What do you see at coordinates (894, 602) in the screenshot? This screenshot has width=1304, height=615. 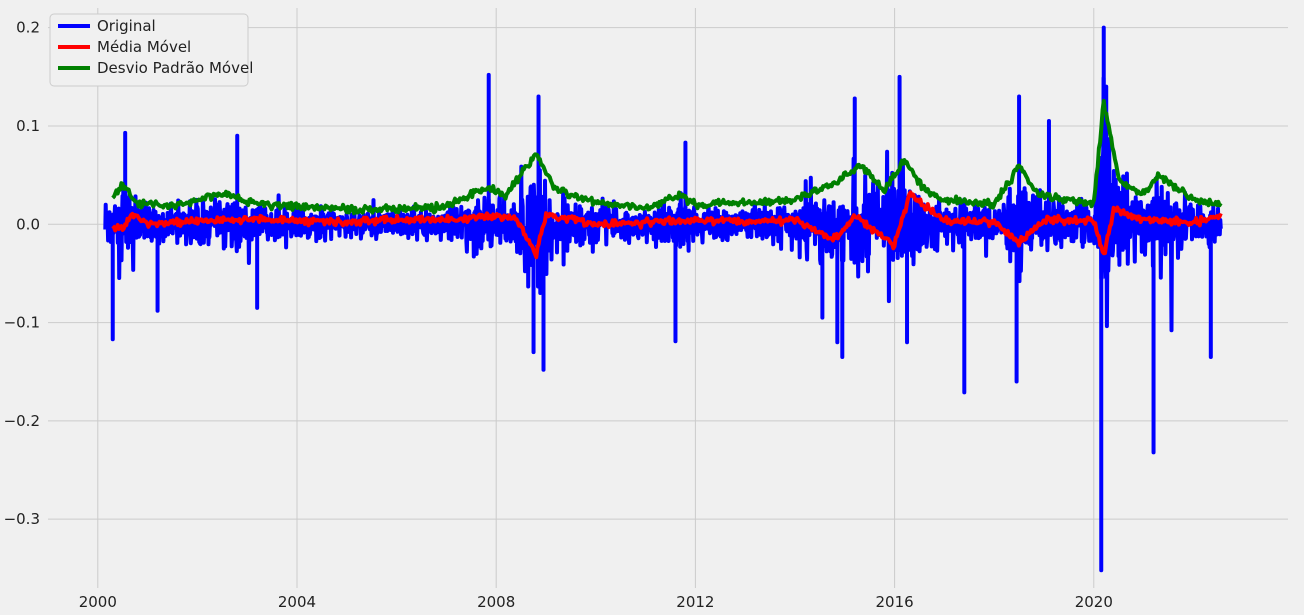 I see `x-tick-label: 2016` at bounding box center [894, 602].